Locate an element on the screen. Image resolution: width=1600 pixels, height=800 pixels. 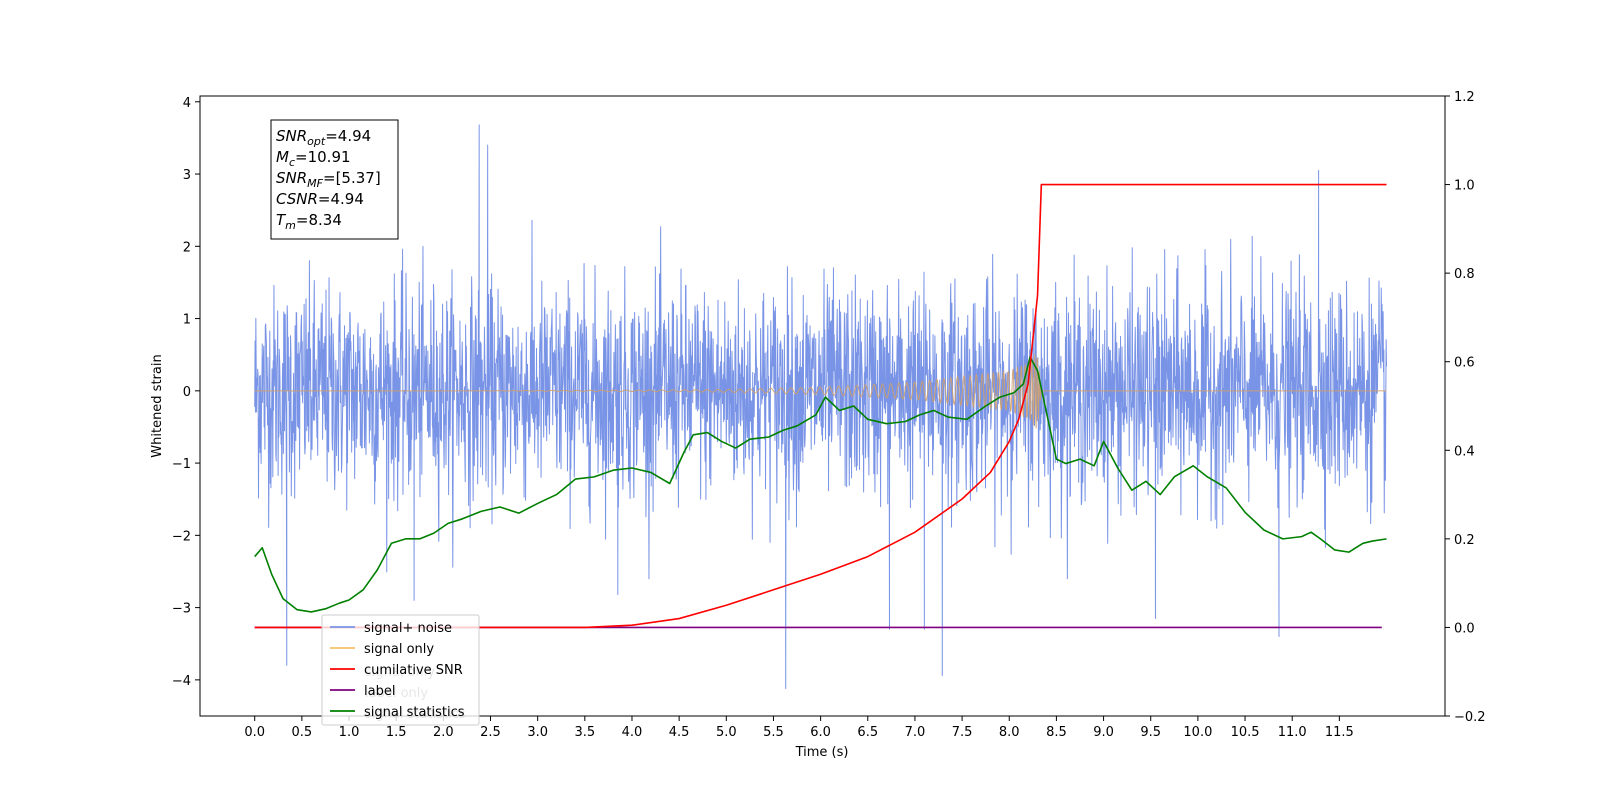
signal-only-series is located at coordinates (820, 391).